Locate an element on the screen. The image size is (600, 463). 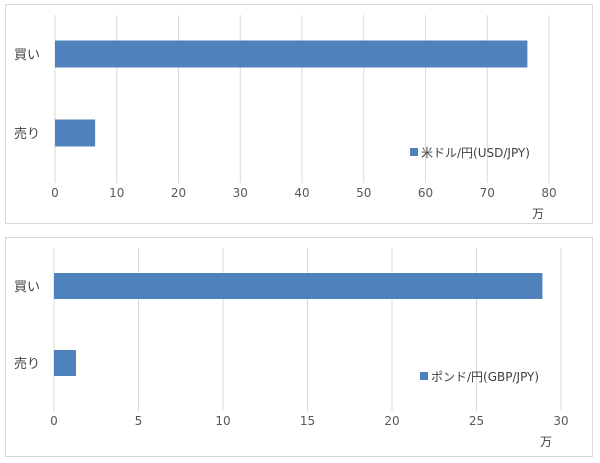
tick-label: 70 is located at coordinates (487, 193).